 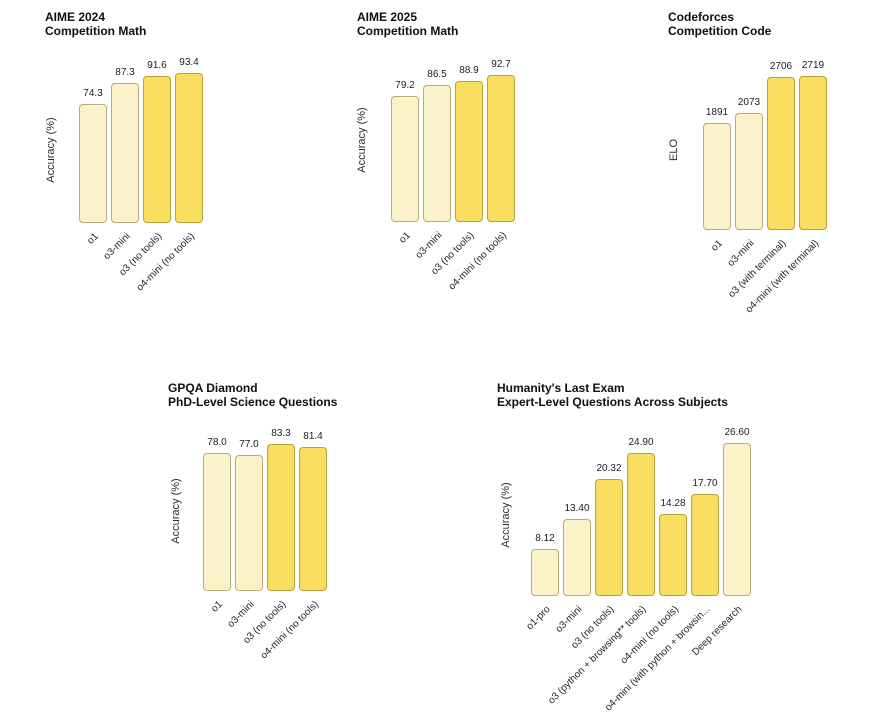 I want to click on bar-slot: 78.0 o1, so click(x=217, y=526).